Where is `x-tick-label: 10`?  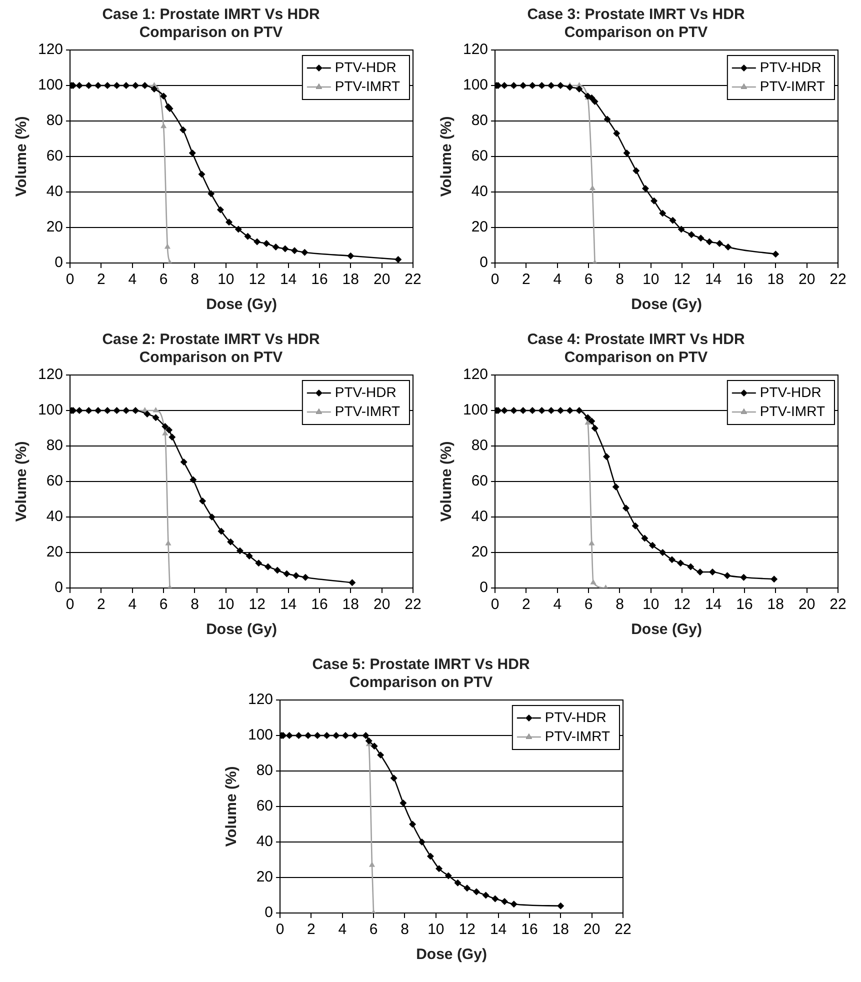 x-tick-label: 10 is located at coordinates (226, 279).